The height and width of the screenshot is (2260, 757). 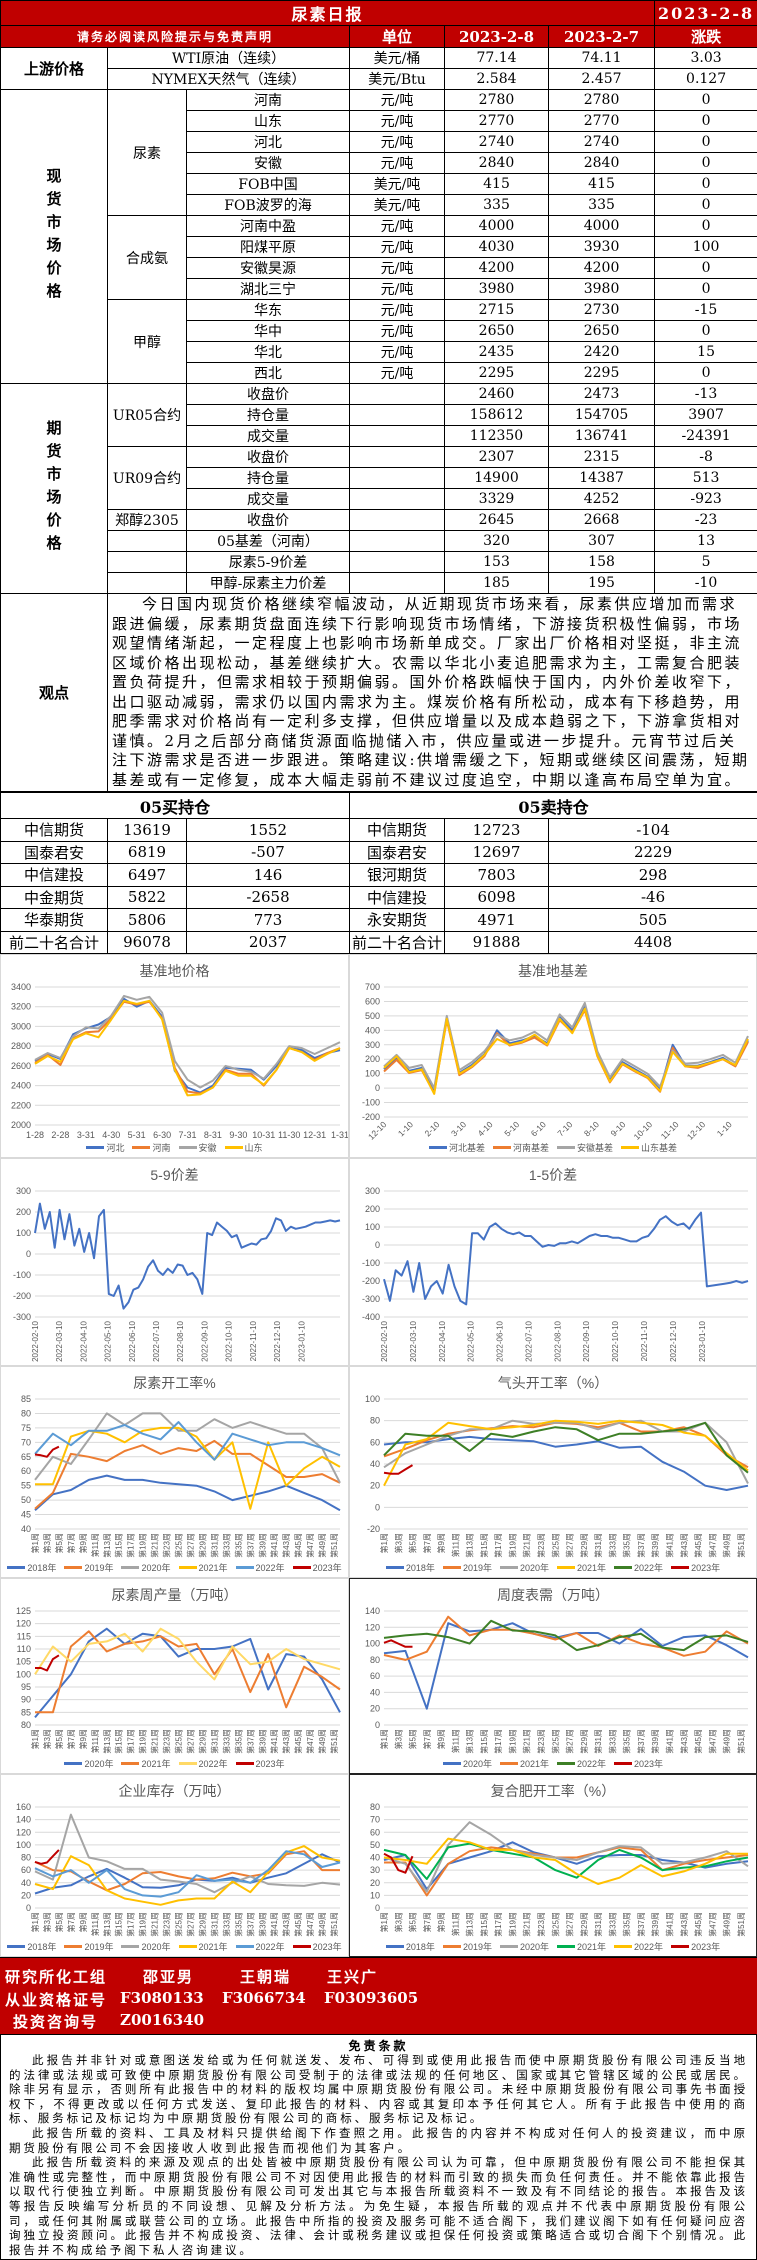 I want to click on y-tick-label: -400, so click(x=371, y=1317).